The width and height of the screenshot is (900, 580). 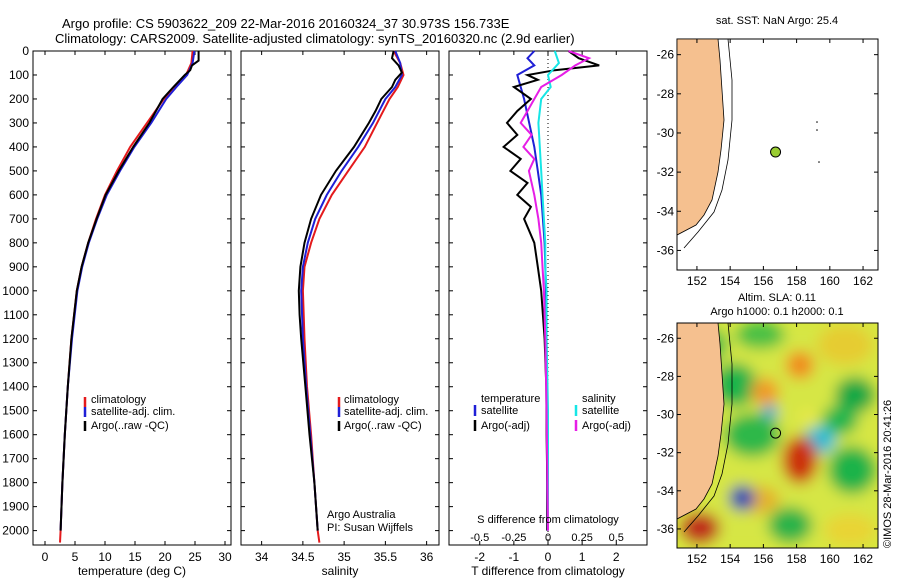 I want to click on y-tick-label: 2000, so click(x=15, y=531).